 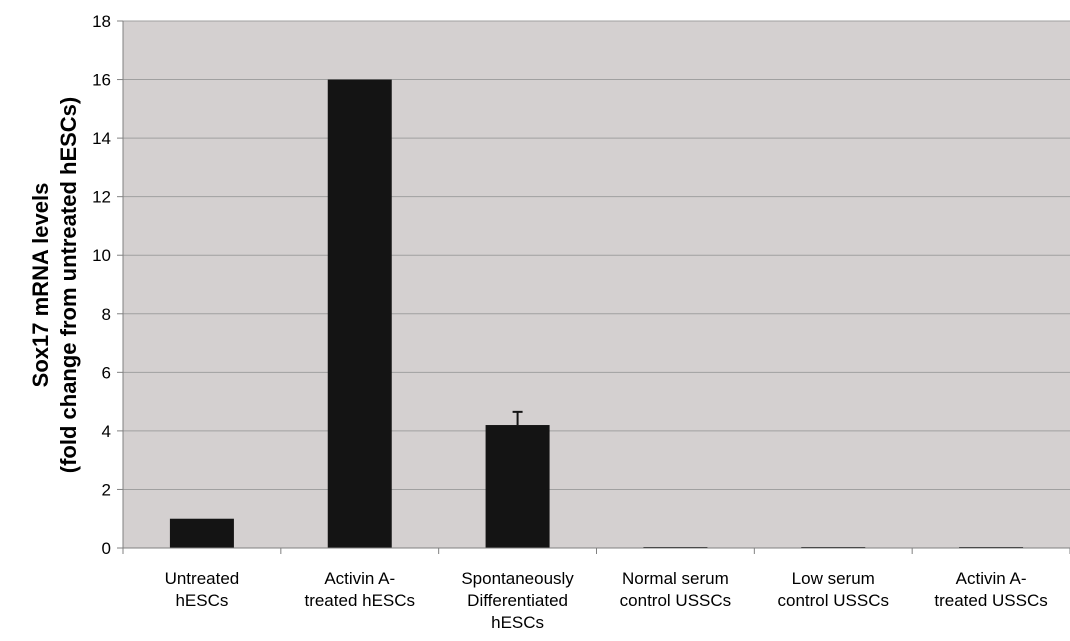 I want to click on x-category-label-line: Spontaneously, so click(x=517, y=578).